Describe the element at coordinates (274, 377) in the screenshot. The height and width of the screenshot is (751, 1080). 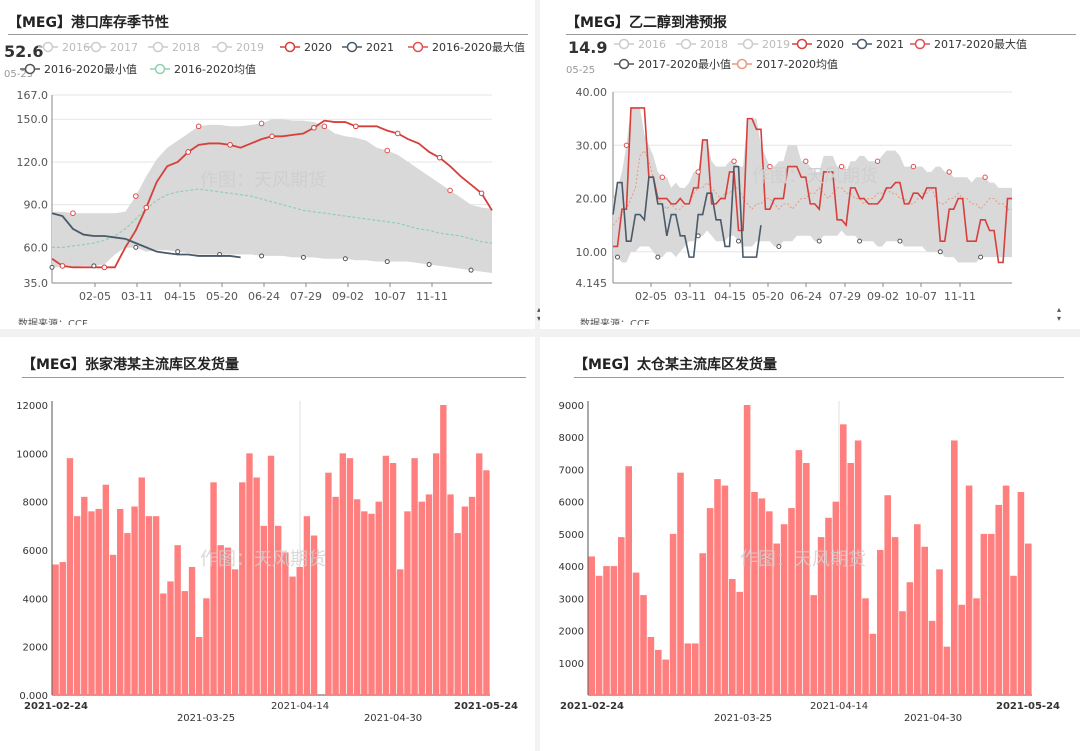
I see `title-underline` at that location.